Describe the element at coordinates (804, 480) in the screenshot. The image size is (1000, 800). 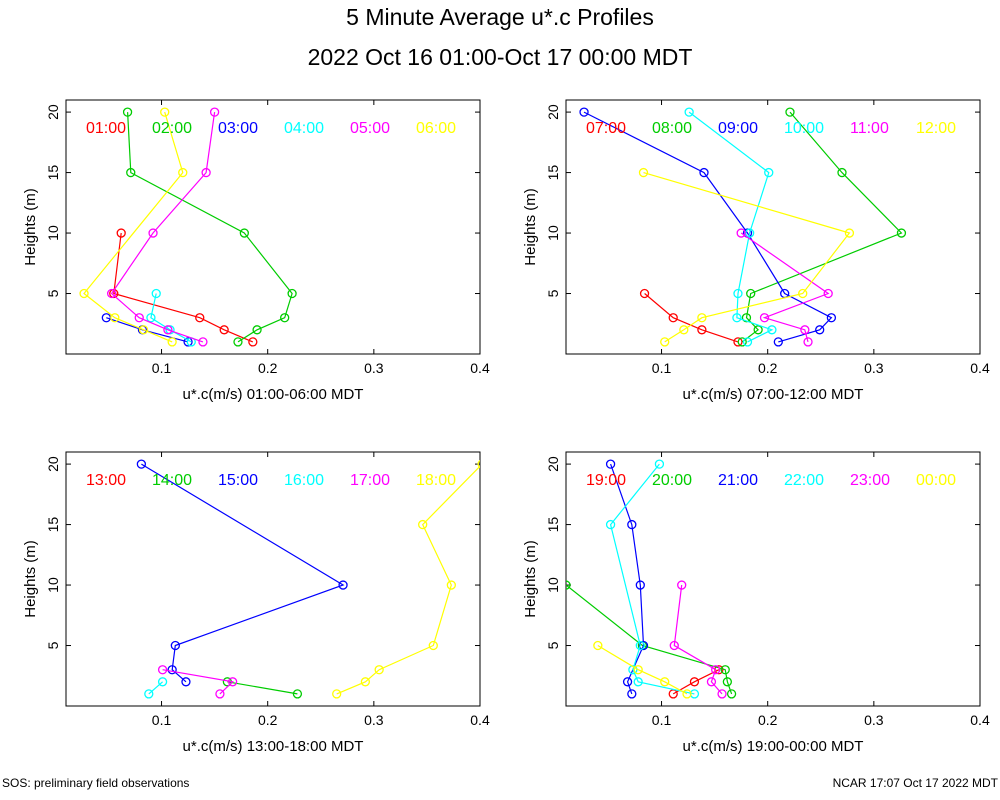
I see `legend-entry: 22:00` at that location.